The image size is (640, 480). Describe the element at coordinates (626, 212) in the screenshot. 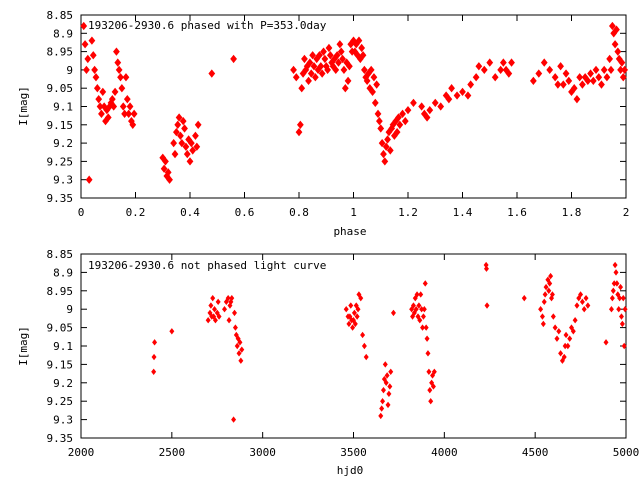

I see `x-tick-label: 2` at that location.